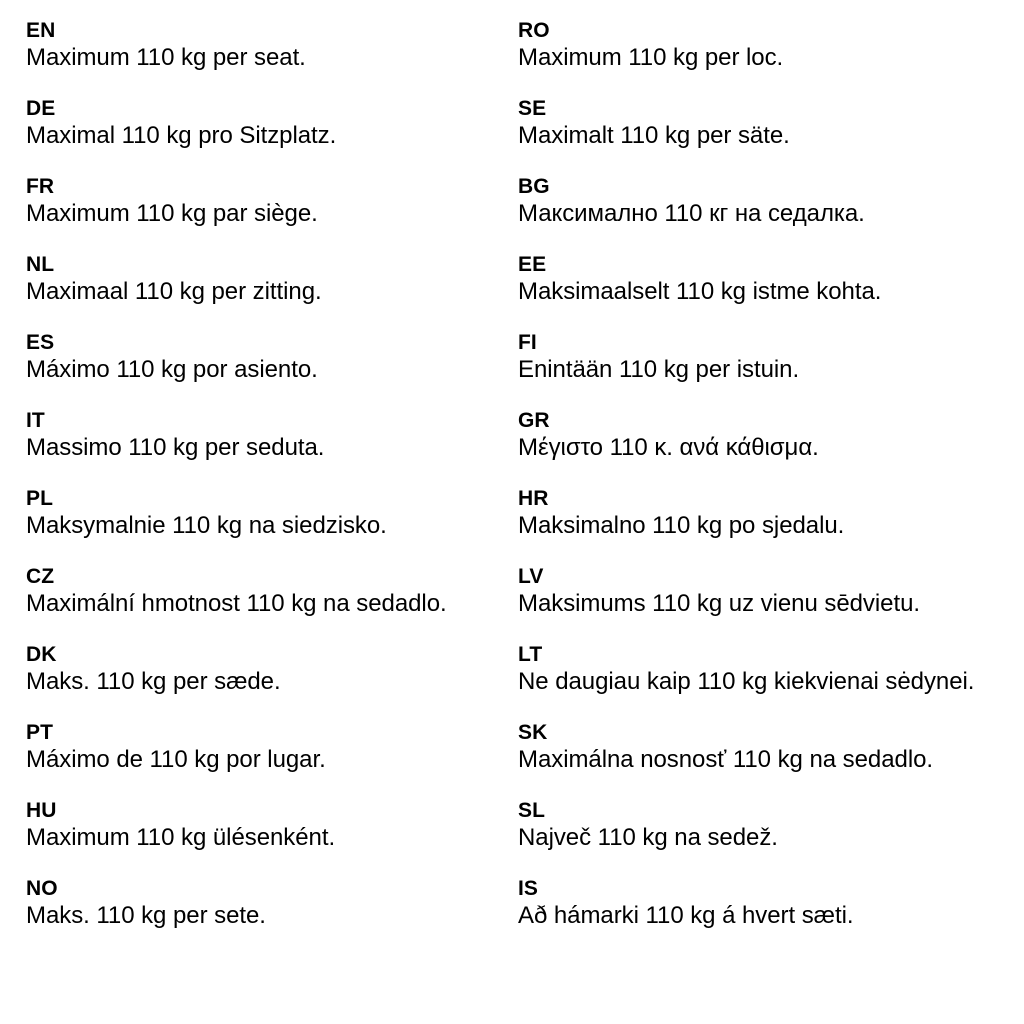  I want to click on list-item: LV Maksimums 110 kg uz vienu sēdvietu., so click(764, 603).